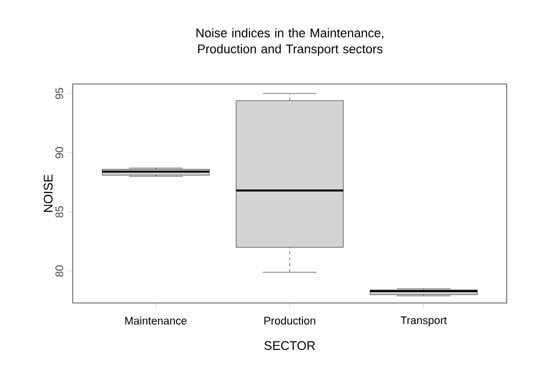 The width and height of the screenshot is (550, 385). What do you see at coordinates (59, 152) in the screenshot?
I see `y-tick-label: 90` at bounding box center [59, 152].